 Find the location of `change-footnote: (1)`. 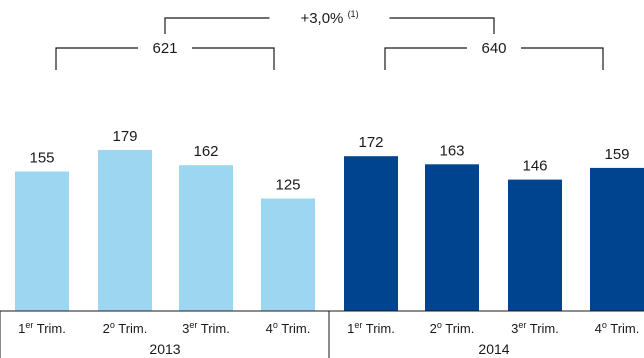

change-footnote: (1) is located at coordinates (353, 14).